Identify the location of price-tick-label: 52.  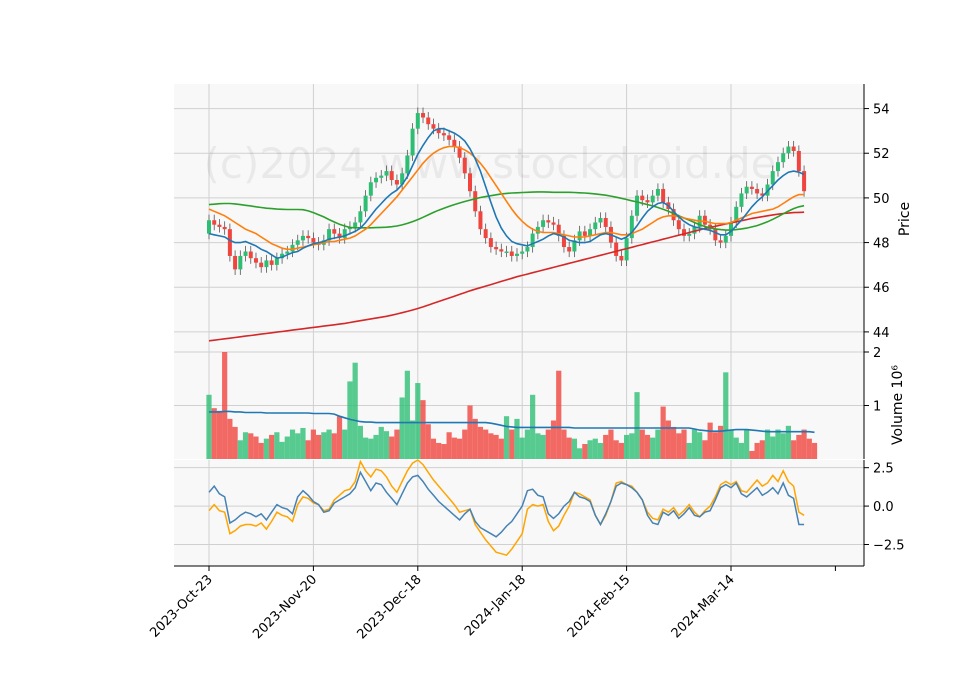
(881, 154).